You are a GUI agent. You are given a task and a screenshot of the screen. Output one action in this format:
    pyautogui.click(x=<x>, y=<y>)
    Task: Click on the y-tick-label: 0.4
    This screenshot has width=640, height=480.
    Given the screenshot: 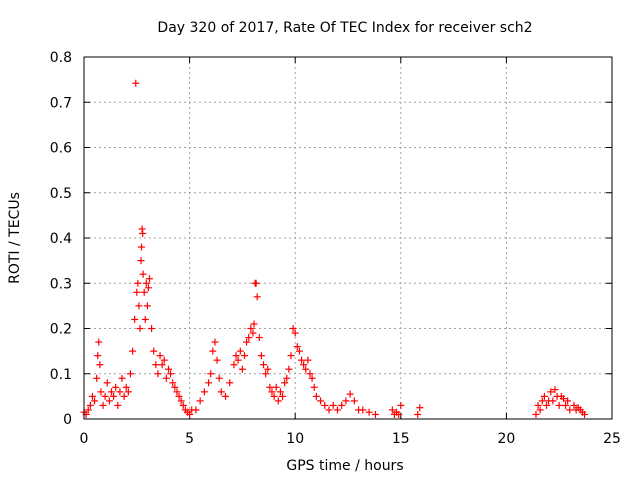 What is the action you would take?
    pyautogui.click(x=61, y=239)
    